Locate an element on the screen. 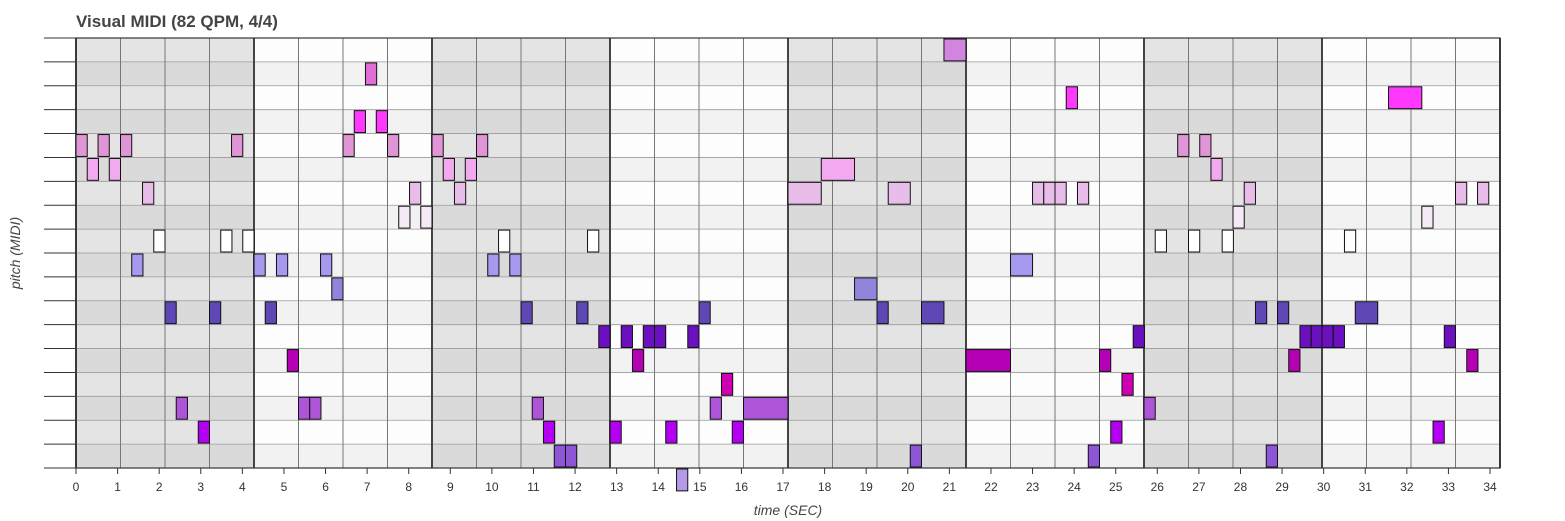  x-tick-label: 16 is located at coordinates (742, 487).